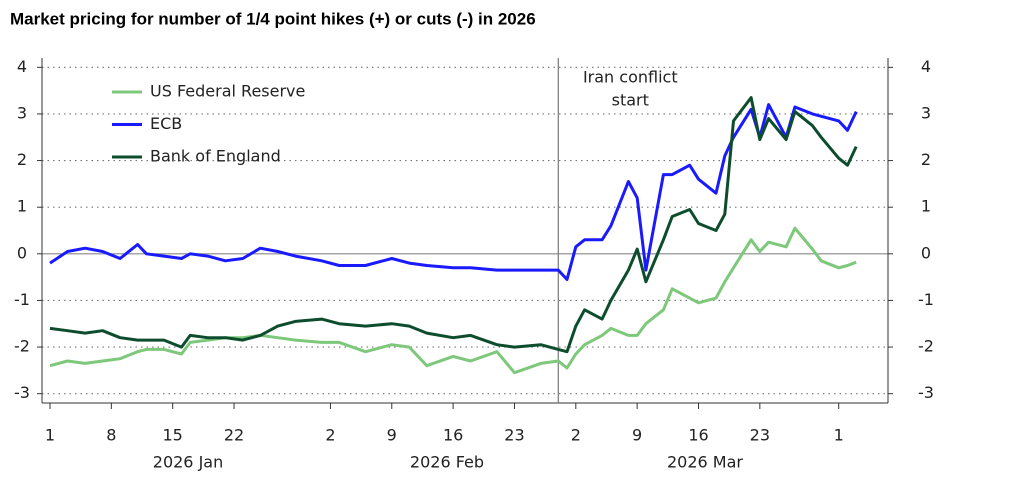 This screenshot has height=481, width=1024. What do you see at coordinates (630, 77) in the screenshot?
I see `annotation: Iran conflict` at bounding box center [630, 77].